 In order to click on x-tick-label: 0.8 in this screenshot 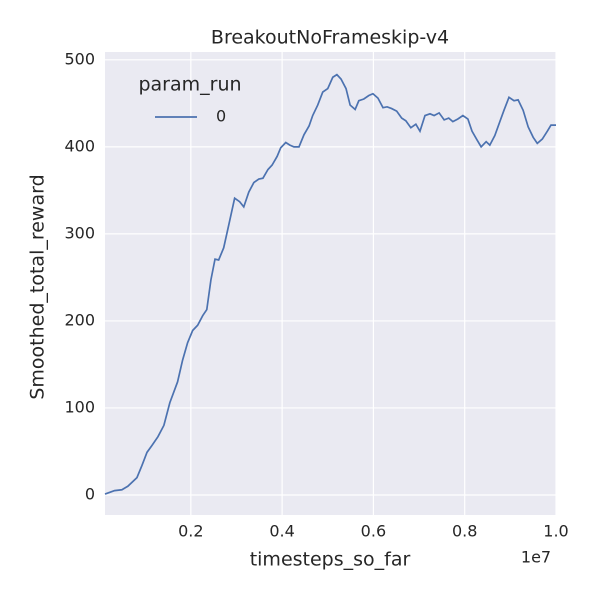, I will do `click(464, 531)`.